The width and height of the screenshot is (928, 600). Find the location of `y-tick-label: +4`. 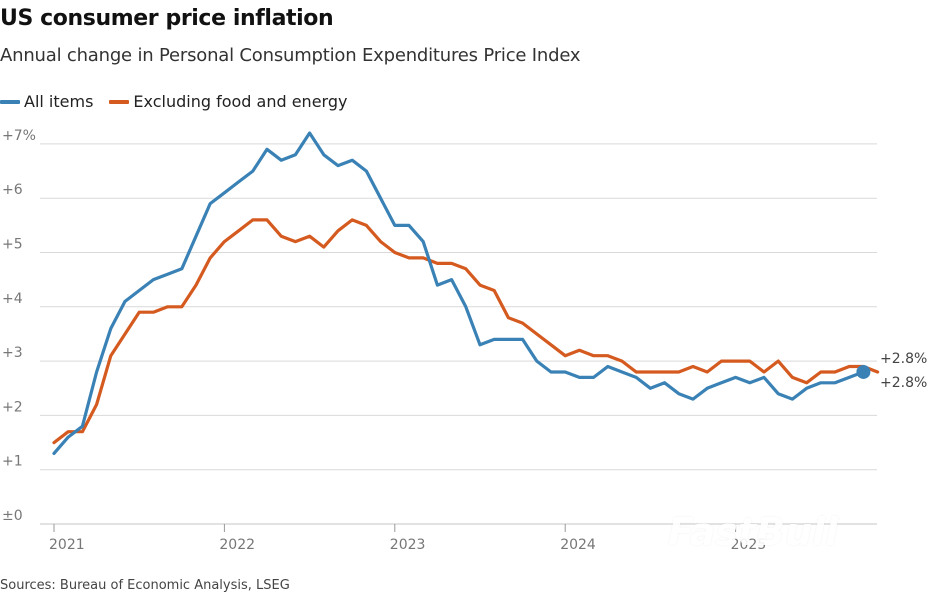

y-tick-label: +4 is located at coordinates (12, 299).